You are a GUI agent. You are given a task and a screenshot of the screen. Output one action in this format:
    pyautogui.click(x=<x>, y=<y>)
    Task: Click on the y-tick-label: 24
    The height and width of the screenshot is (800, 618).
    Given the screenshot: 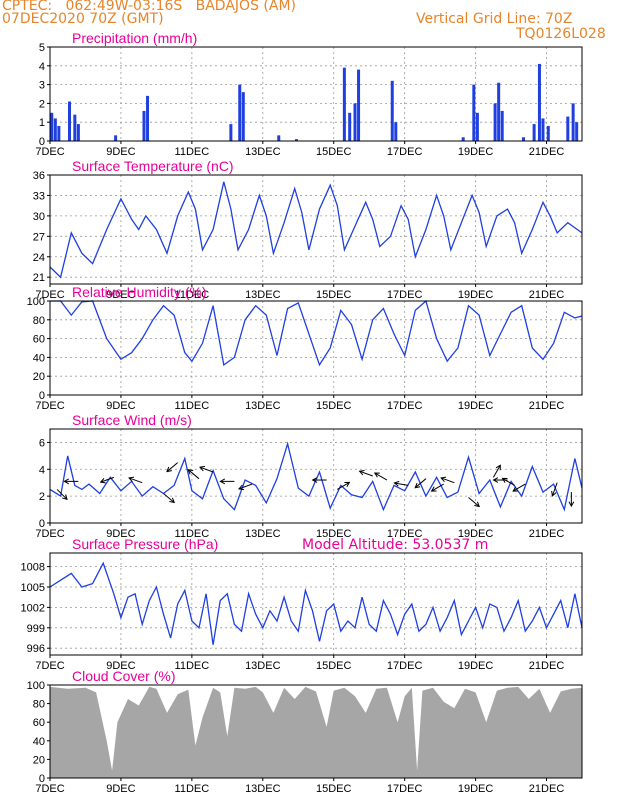 What is the action you would take?
    pyautogui.click(x=39, y=258)
    